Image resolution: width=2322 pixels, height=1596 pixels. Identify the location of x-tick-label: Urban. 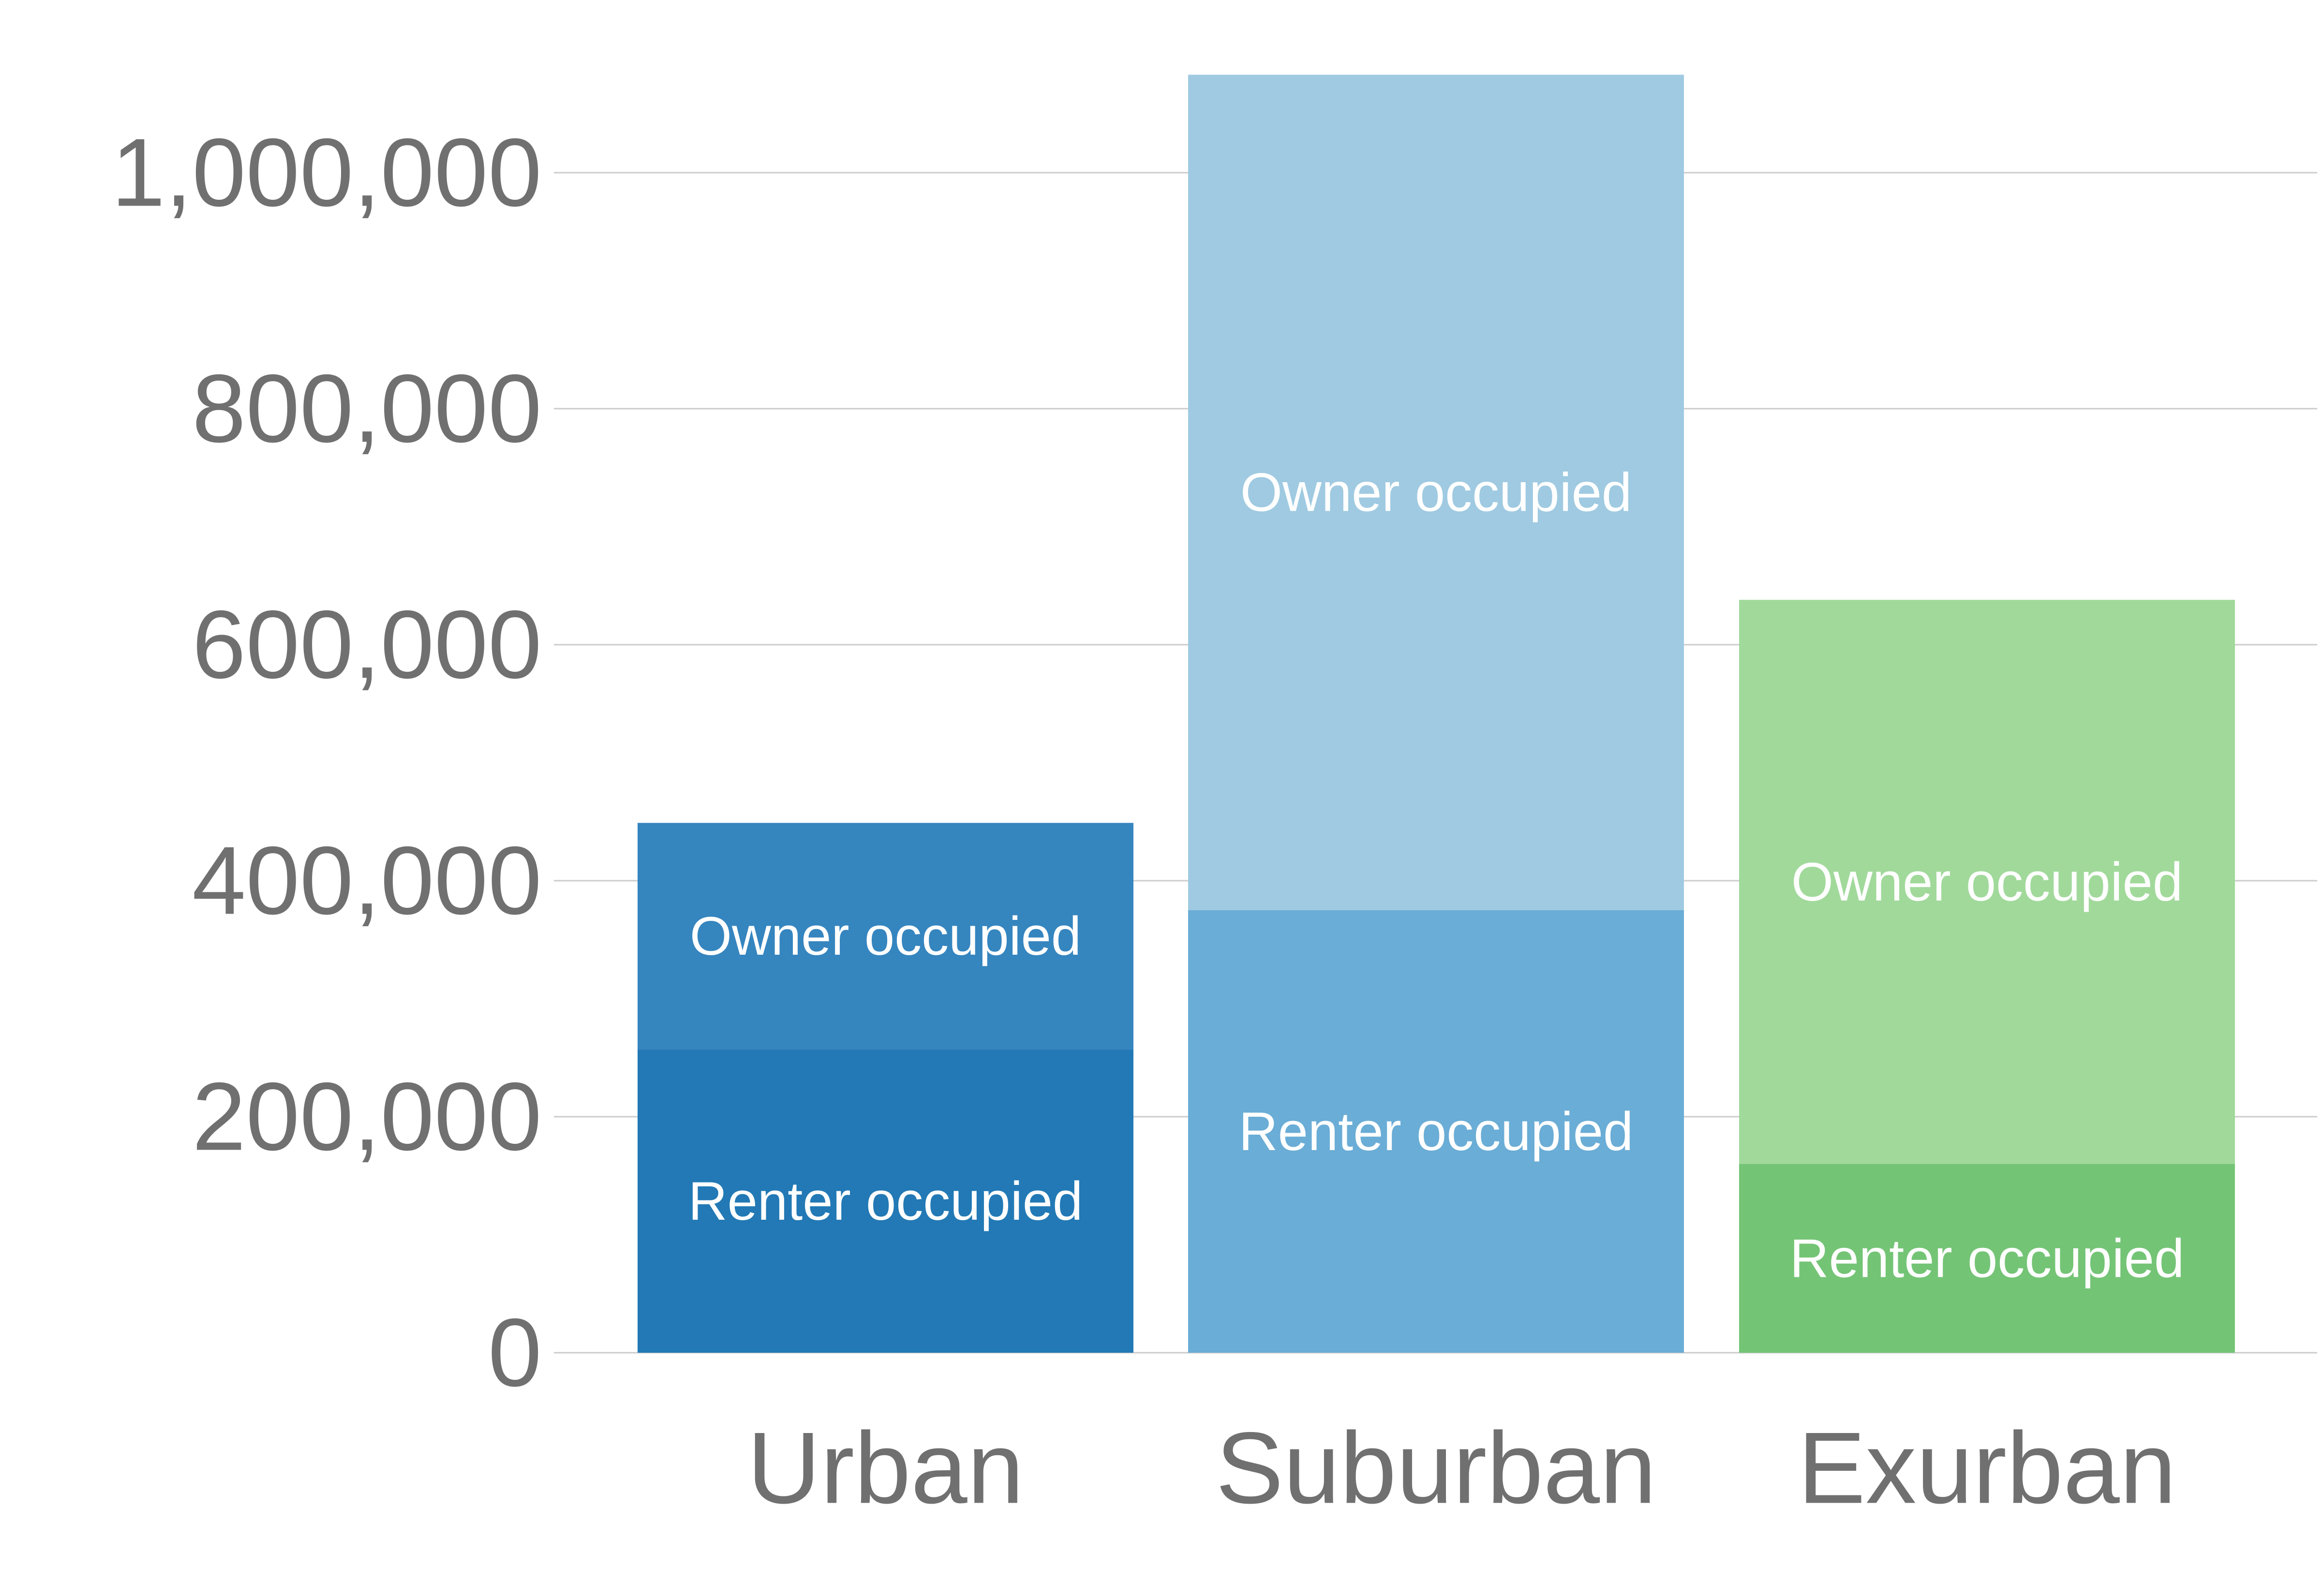
(885, 1468).